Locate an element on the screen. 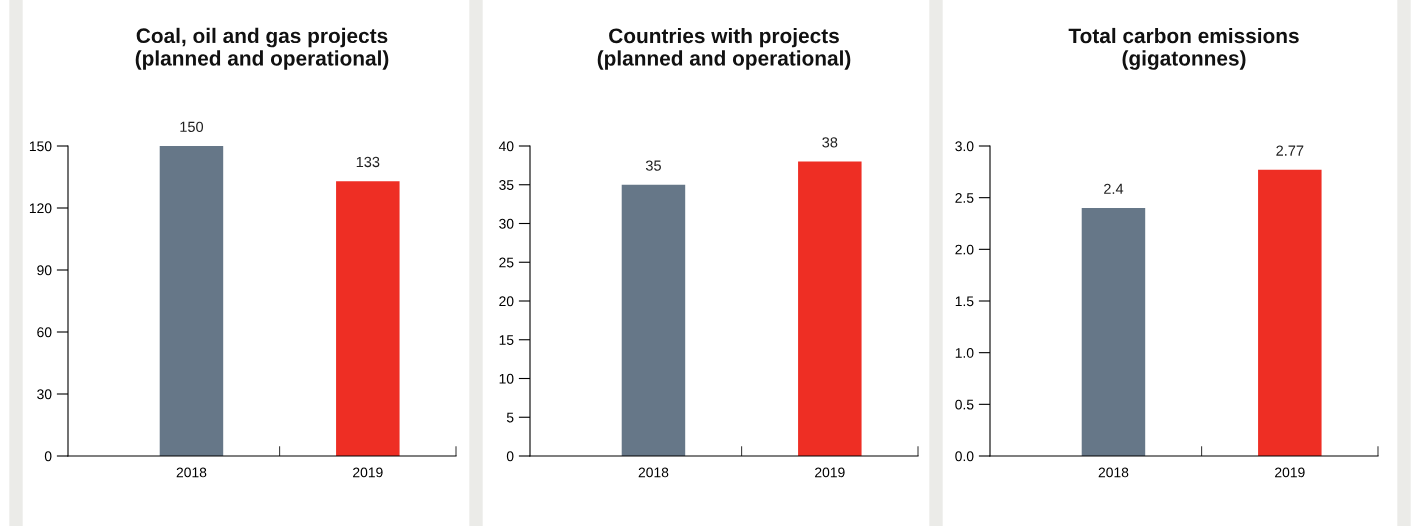 The height and width of the screenshot is (526, 1418). y-tick-label: 1.5 is located at coordinates (964, 301).